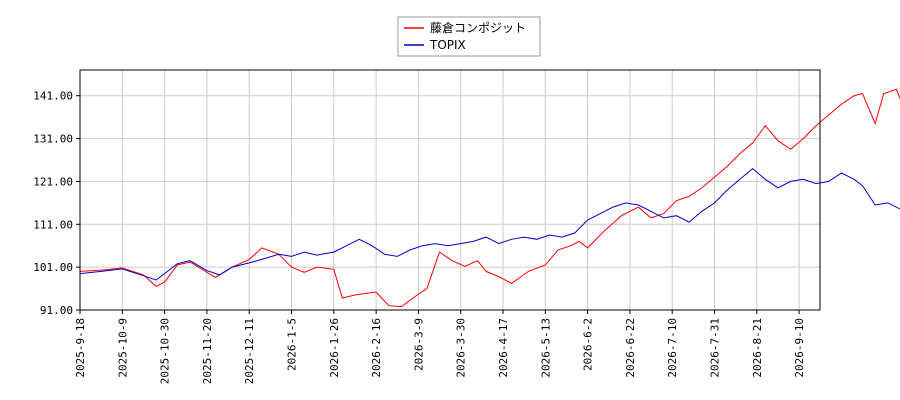 Image resolution: width=900 pixels, height=400 pixels. I want to click on x-tick-label: 2026-7-31, so click(715, 348).